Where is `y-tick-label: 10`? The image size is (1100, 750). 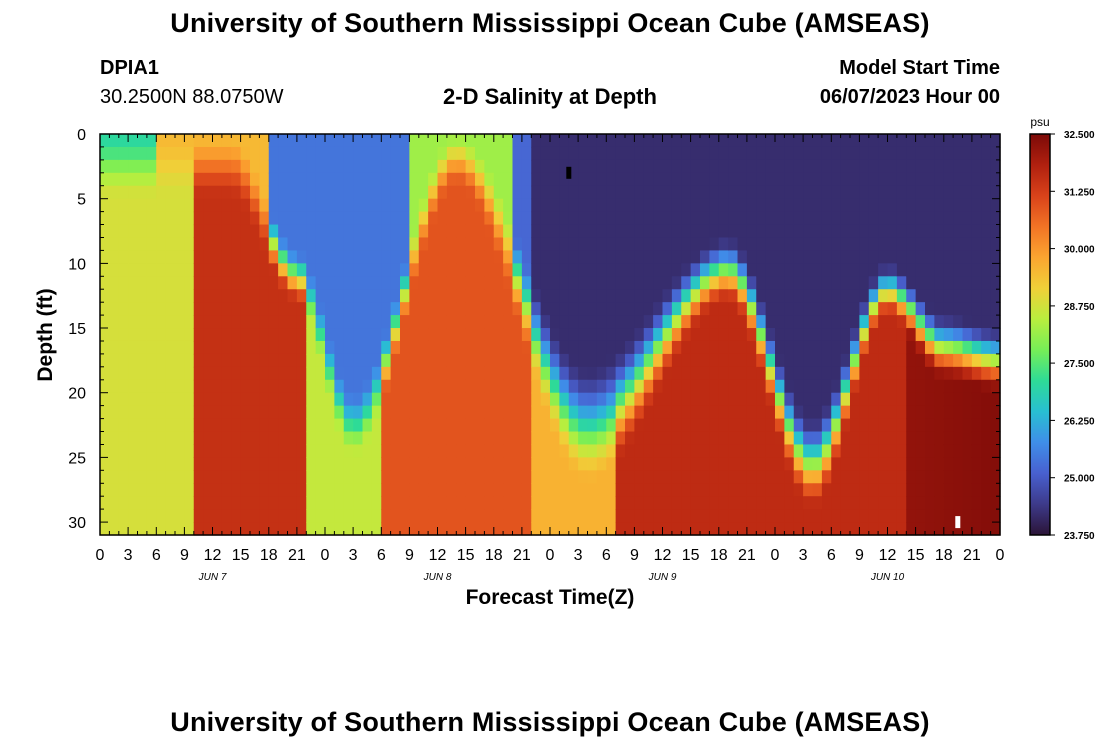
y-tick-label: 10 is located at coordinates (77, 264).